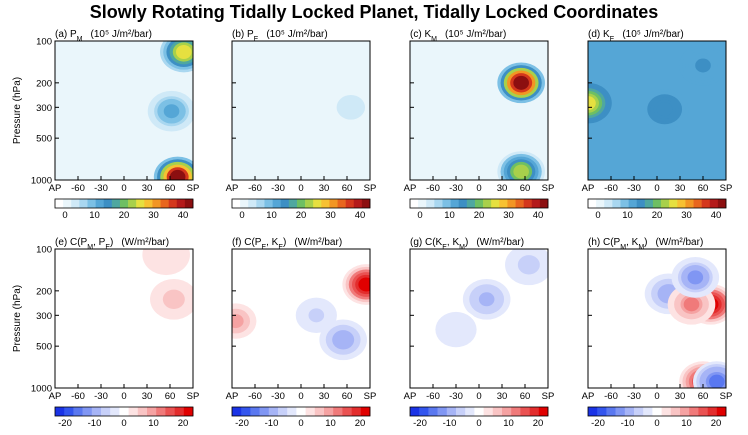 The height and width of the screenshot is (435, 748). I want to click on y-tick-label: 100, so click(44, 42).